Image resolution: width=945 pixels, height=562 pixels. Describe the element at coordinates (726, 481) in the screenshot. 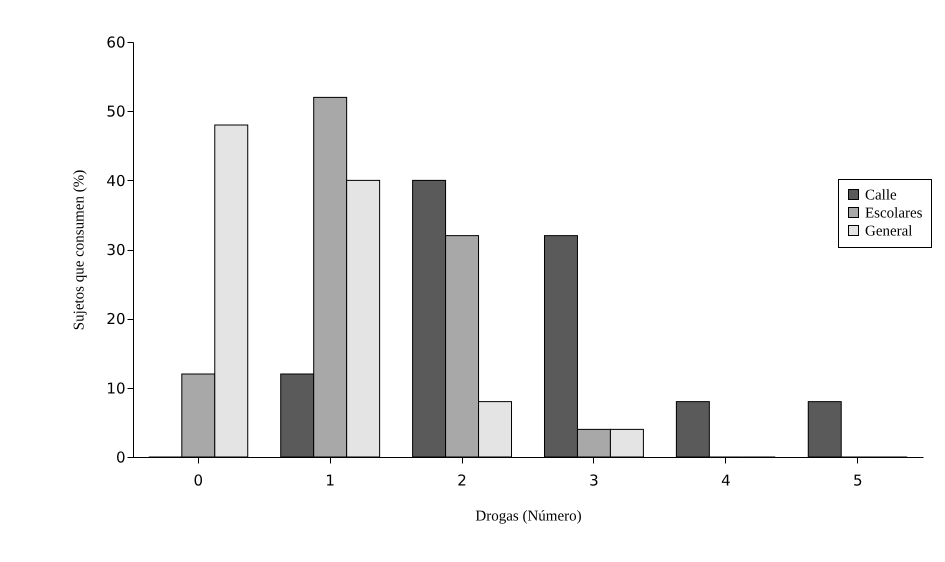

I see `x-tick-label: 4` at that location.